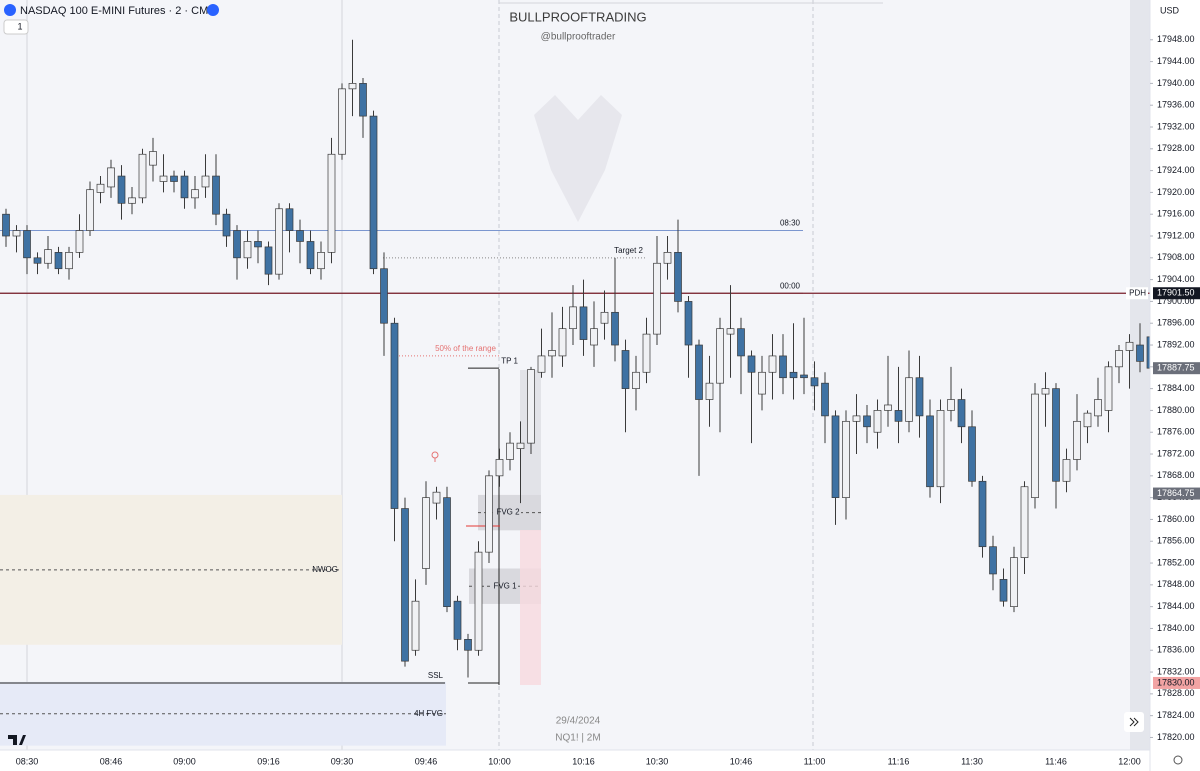  Describe the element at coordinates (1176, 170) in the screenshot. I see `y-tick-label: 17924.00` at that location.